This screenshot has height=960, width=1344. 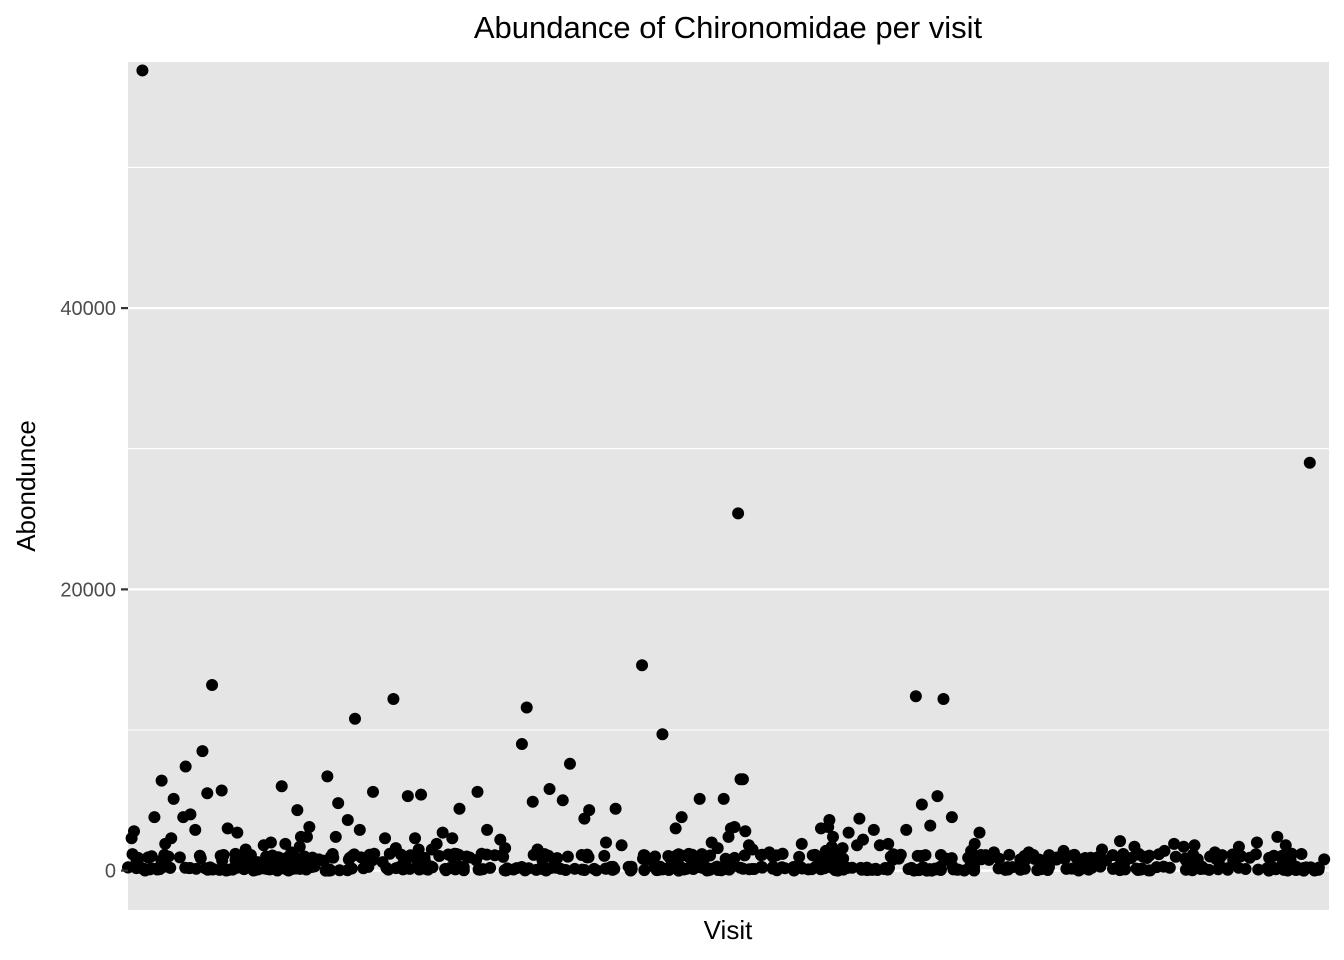 I want to click on y-axis-title: Abondunce, so click(x=26, y=486).